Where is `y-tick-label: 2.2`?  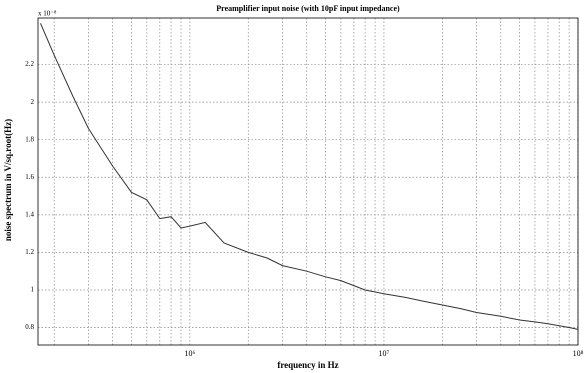
y-tick-label: 2.2 is located at coordinates (29, 64).